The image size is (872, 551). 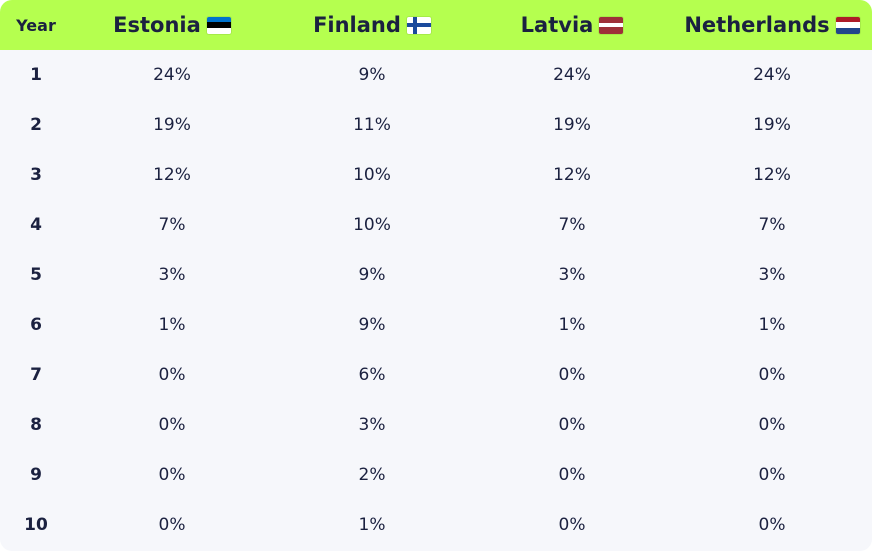 I want to click on table-row: 4 7% 10% 7% 7%, so click(x=436, y=225).